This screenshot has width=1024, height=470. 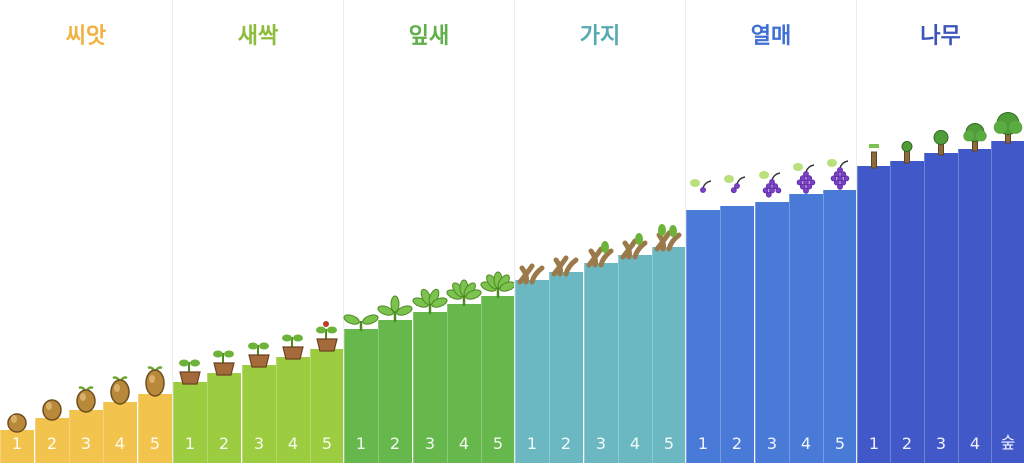 What do you see at coordinates (1008, 442) in the screenshot?
I see `step-label: 숲` at bounding box center [1008, 442].